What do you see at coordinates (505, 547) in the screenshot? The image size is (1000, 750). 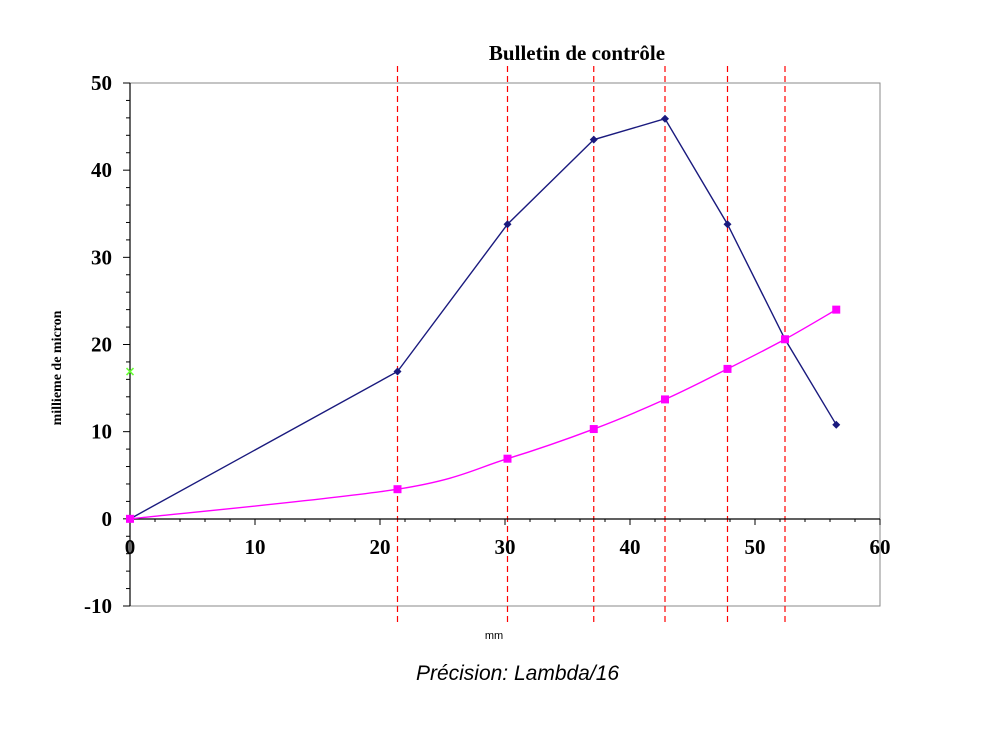 I see `x-tick-label: 30` at bounding box center [505, 547].